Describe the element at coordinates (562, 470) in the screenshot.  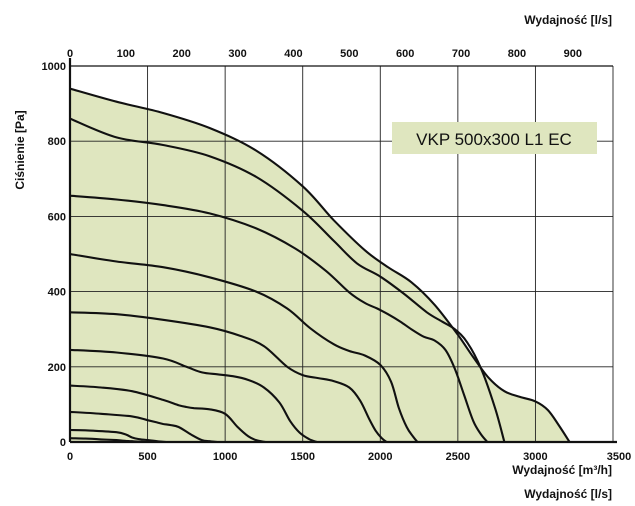
I see `bottom-x-axis-title: Wydajność [m³/h]` at that location.